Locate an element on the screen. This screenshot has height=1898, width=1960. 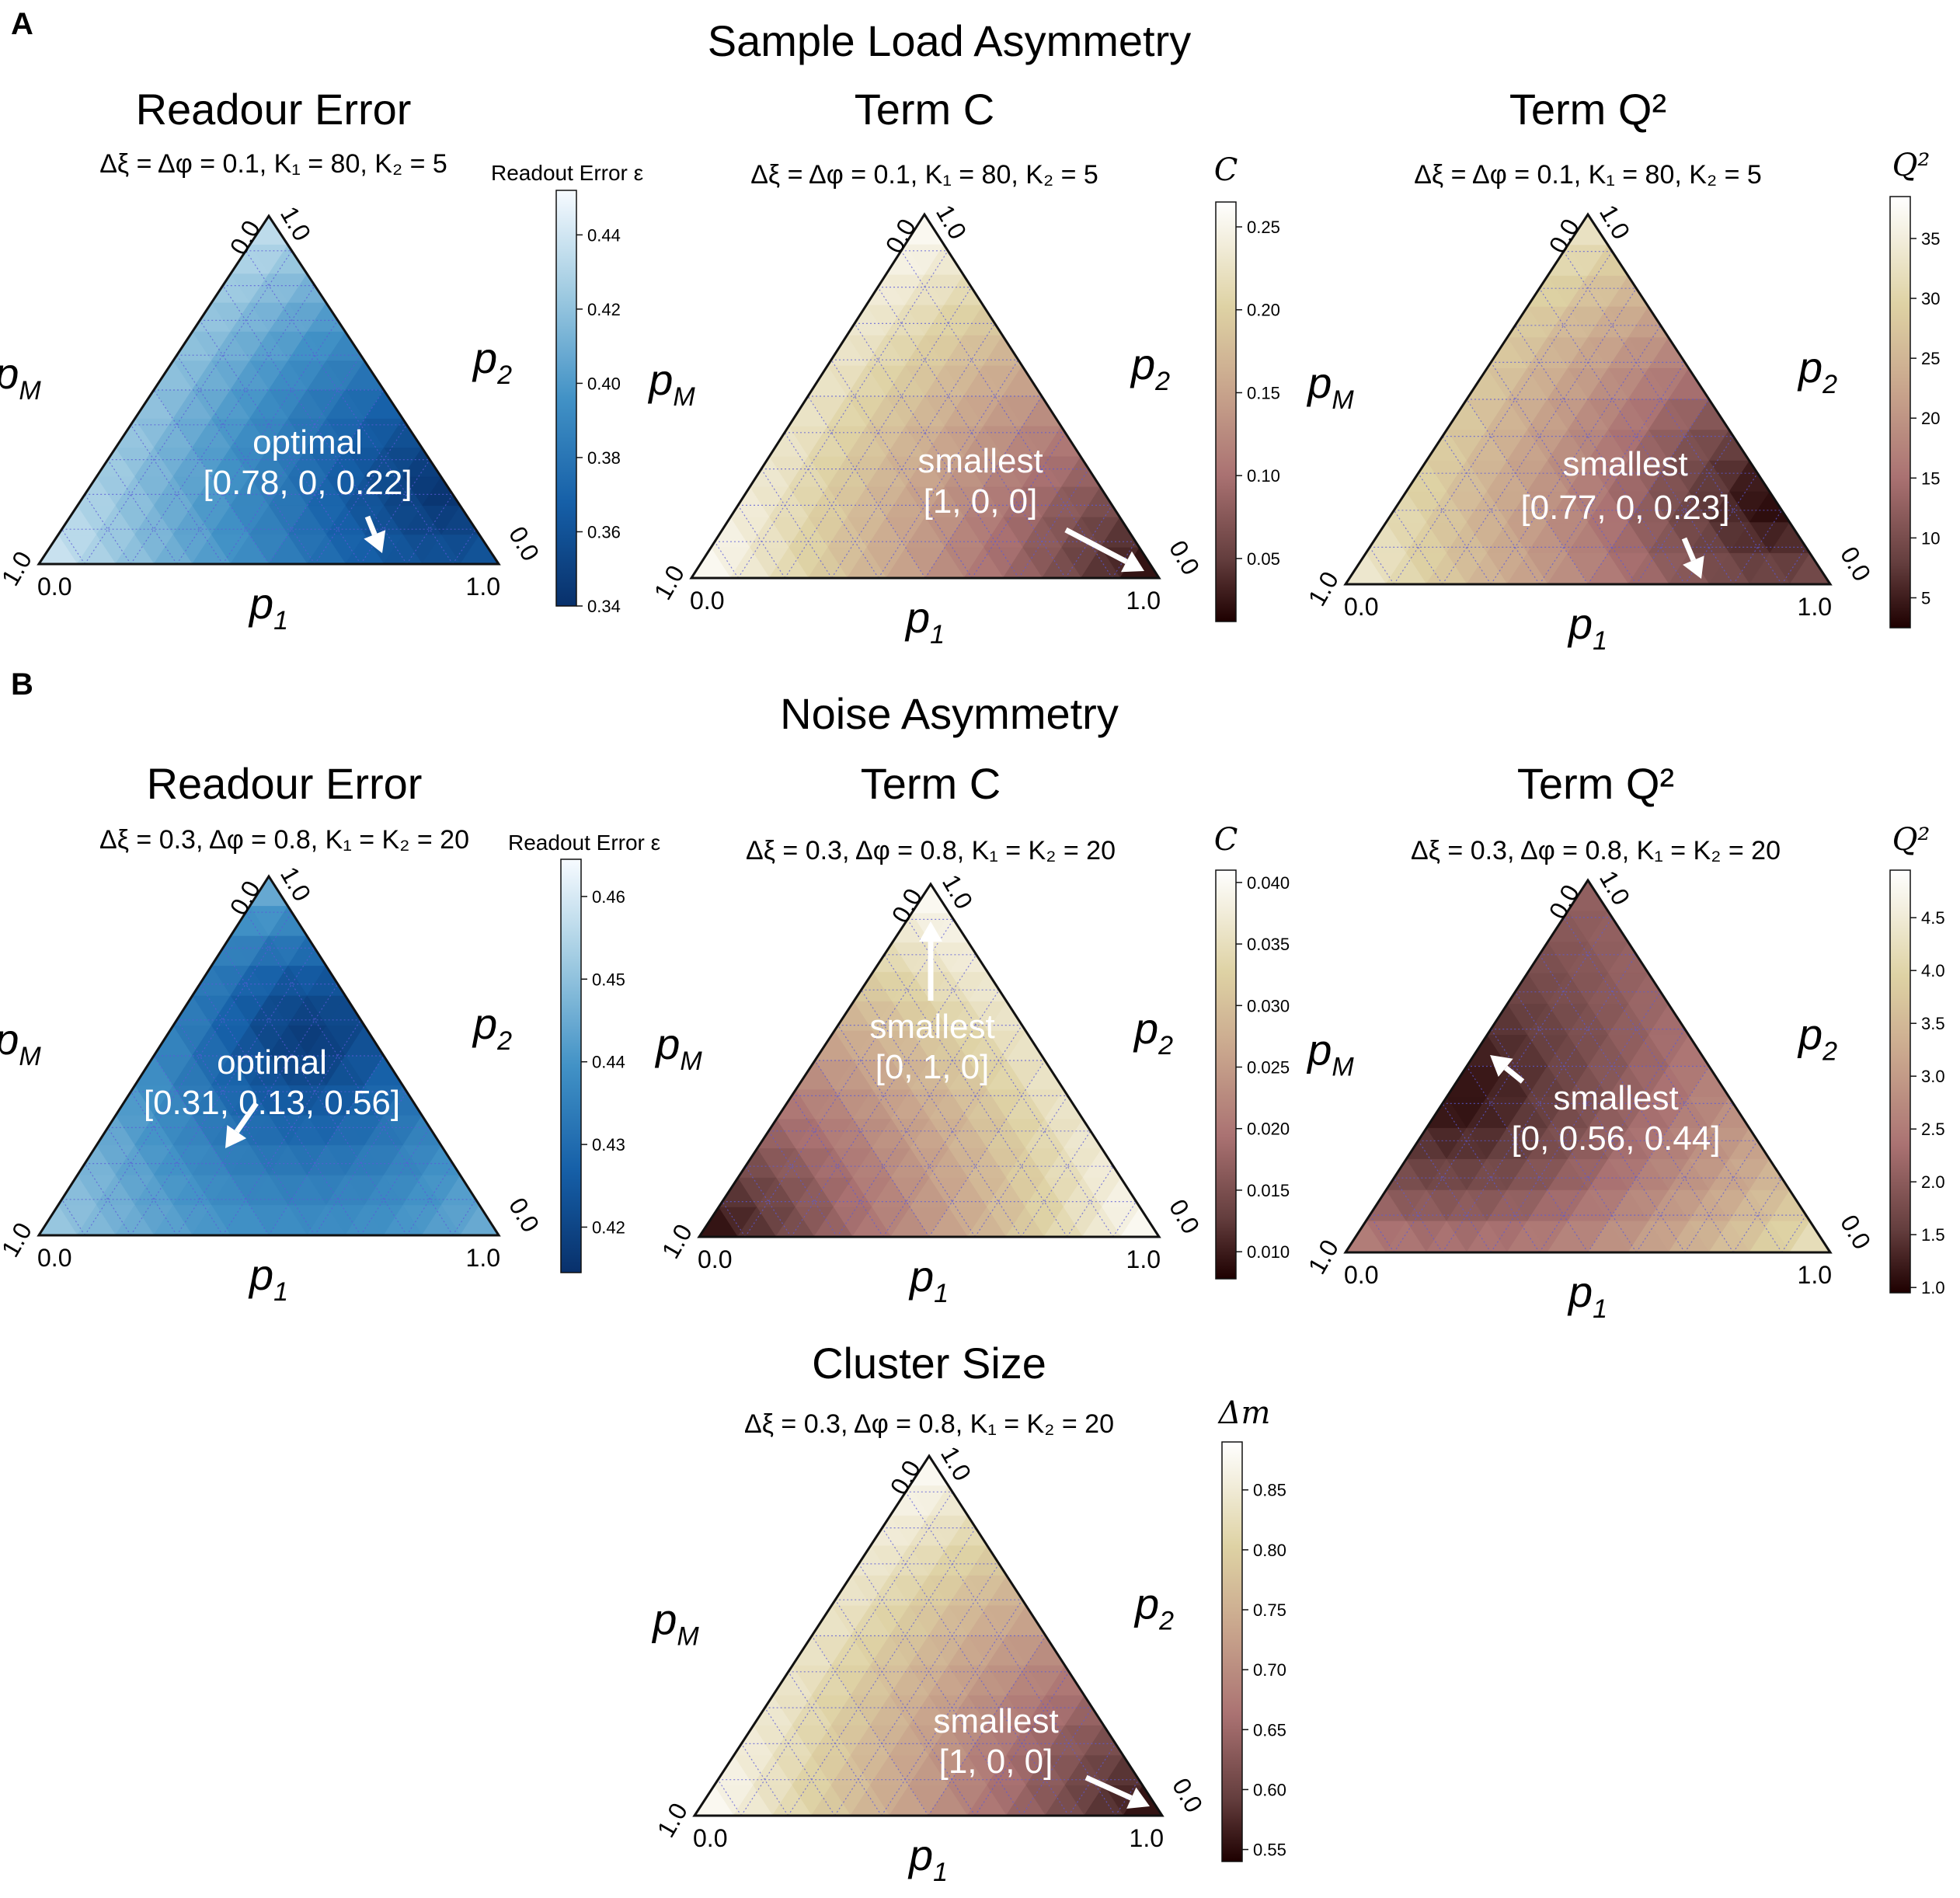
ternary-grid is located at coordinates (268, 1073).